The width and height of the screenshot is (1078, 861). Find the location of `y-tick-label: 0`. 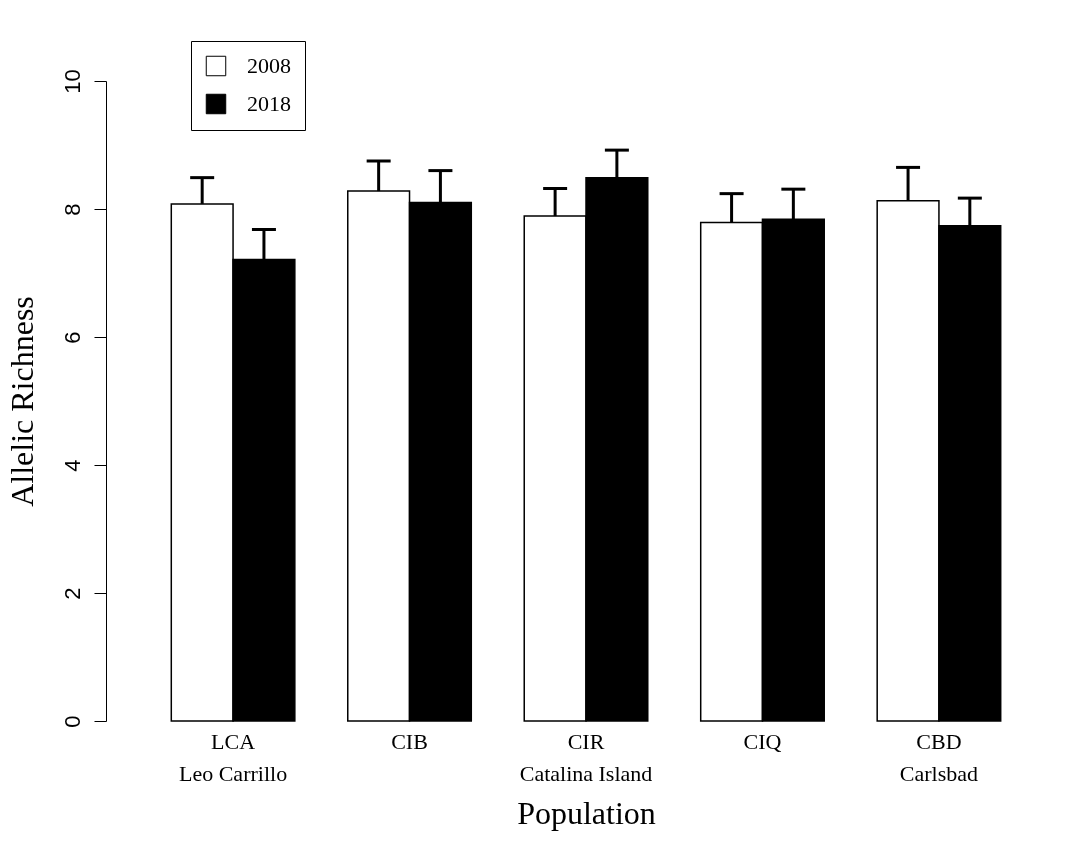

y-tick-label: 0 is located at coordinates (72, 721).